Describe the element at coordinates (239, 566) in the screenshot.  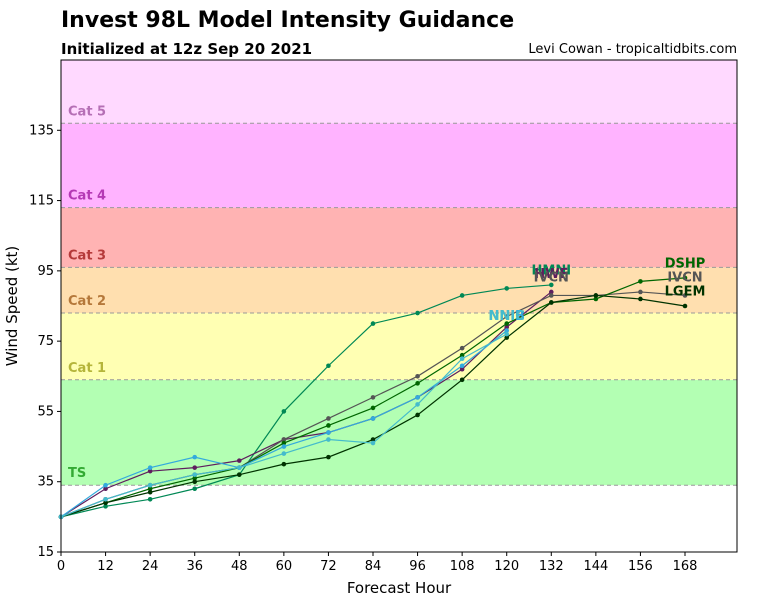
I see `x-tick-label: 48` at that location.